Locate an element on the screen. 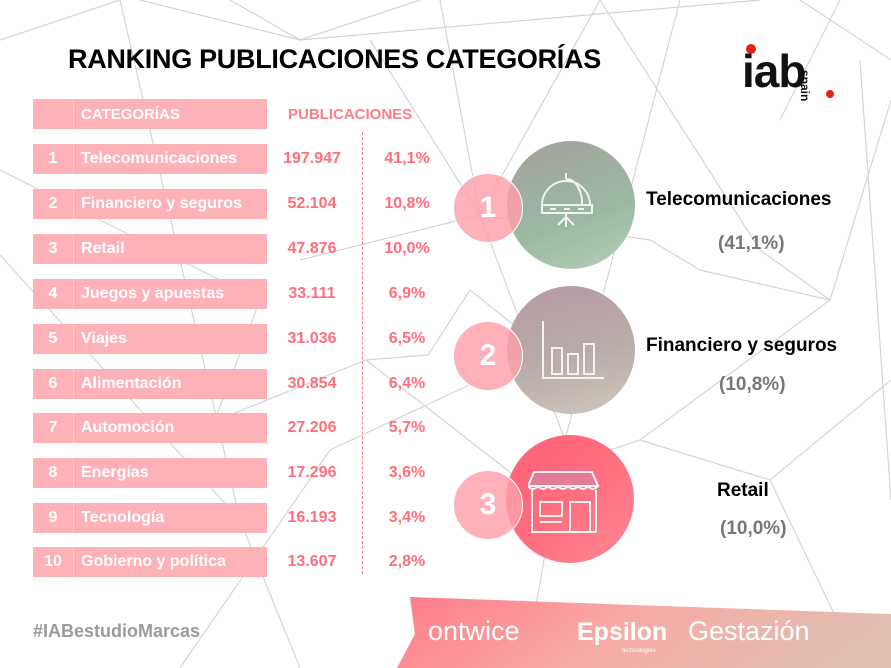 This screenshot has width=891, height=668. category-header-bar: CATEGORÍAS is located at coordinates (150, 114).